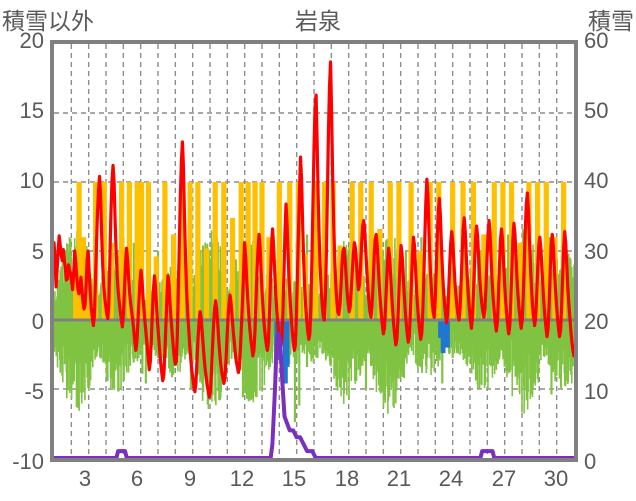  What do you see at coordinates (556, 478) in the screenshot?
I see `x-tick-30: 30` at bounding box center [556, 478].